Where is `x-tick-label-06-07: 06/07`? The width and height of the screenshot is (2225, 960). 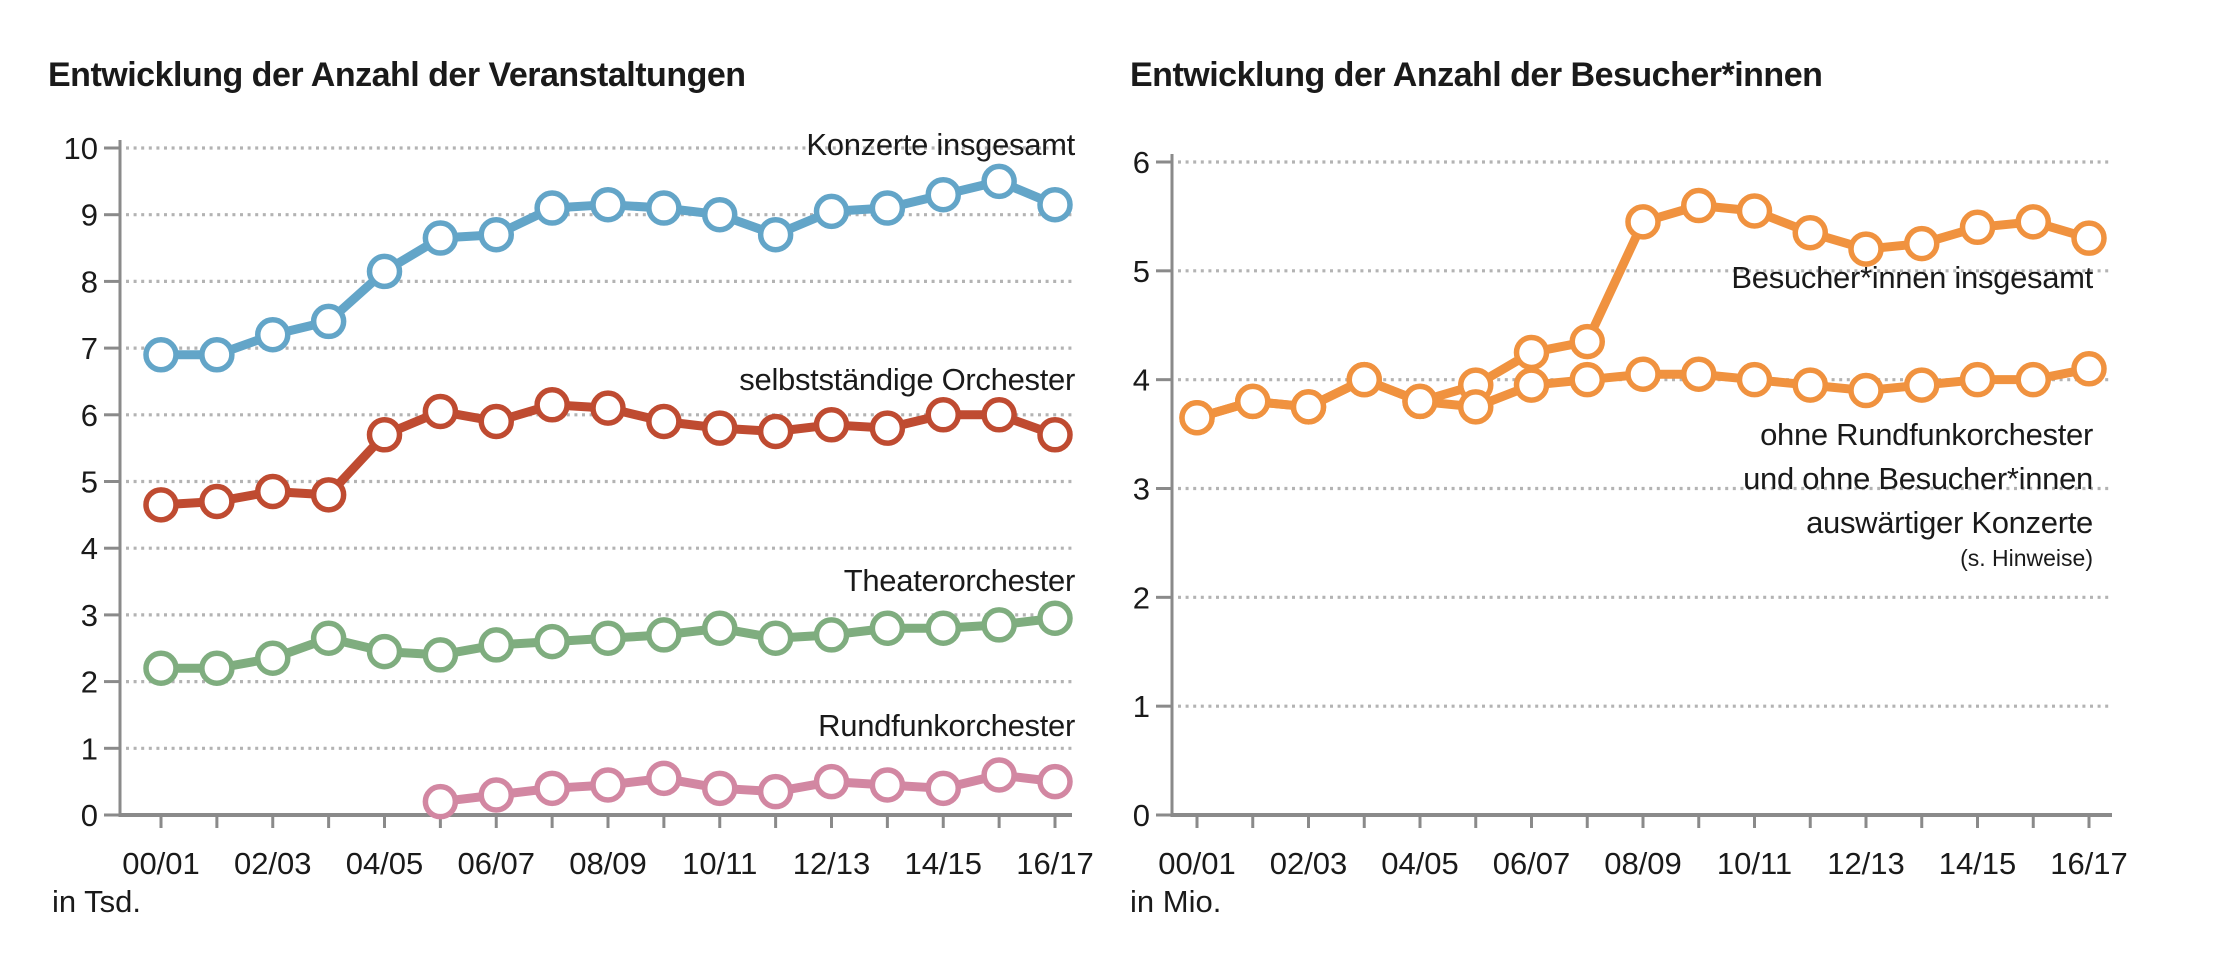 x-tick-label-06-07: 06/07 is located at coordinates (496, 863).